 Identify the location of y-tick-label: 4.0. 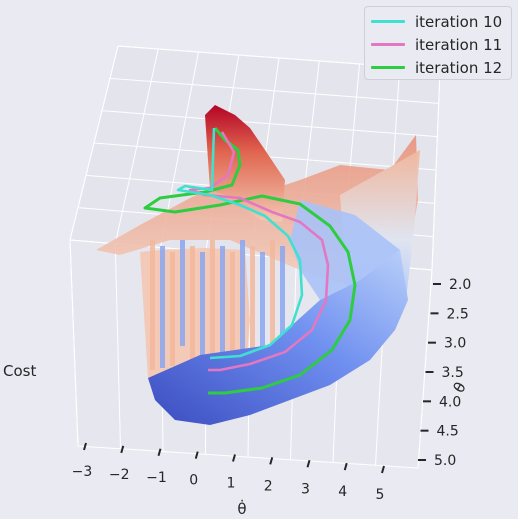
(450, 402).